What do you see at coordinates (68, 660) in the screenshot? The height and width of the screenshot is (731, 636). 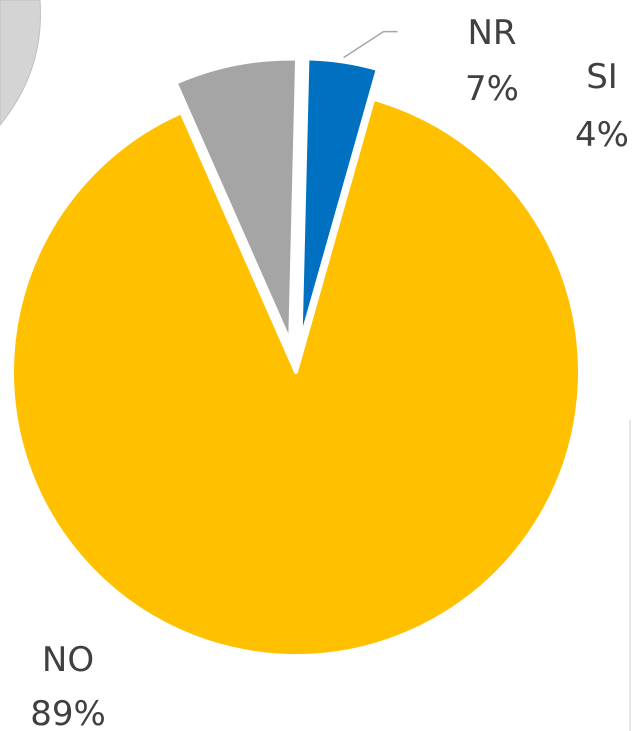 I see `slice-label-no: NO` at bounding box center [68, 660].